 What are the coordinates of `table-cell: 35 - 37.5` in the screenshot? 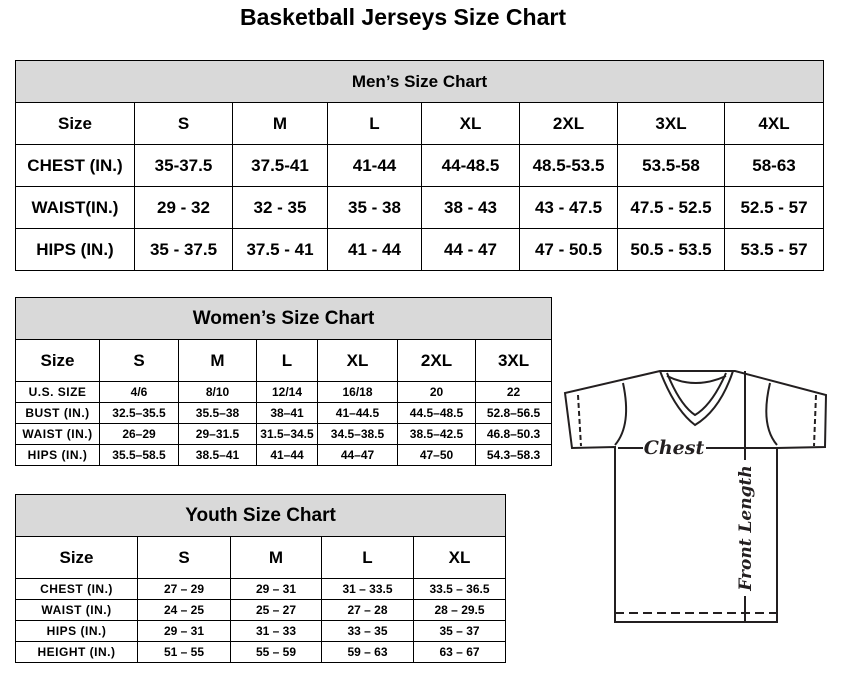 It's located at (183, 249).